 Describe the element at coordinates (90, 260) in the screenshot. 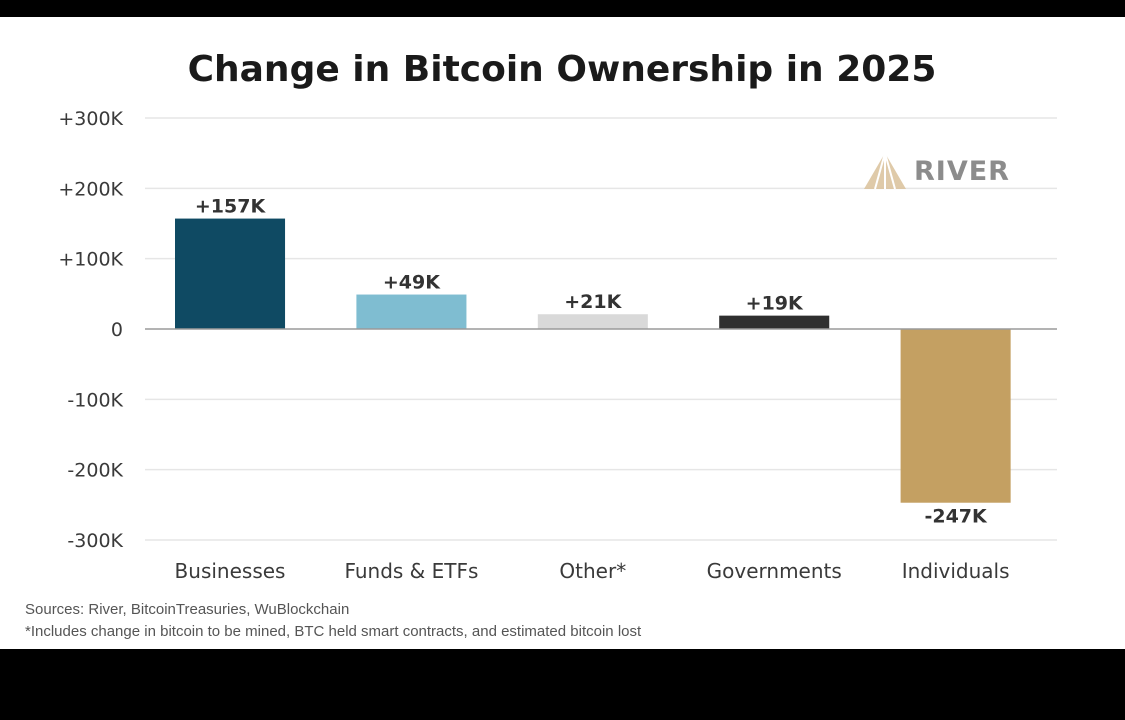

I see `y-tick-label: +100K` at that location.